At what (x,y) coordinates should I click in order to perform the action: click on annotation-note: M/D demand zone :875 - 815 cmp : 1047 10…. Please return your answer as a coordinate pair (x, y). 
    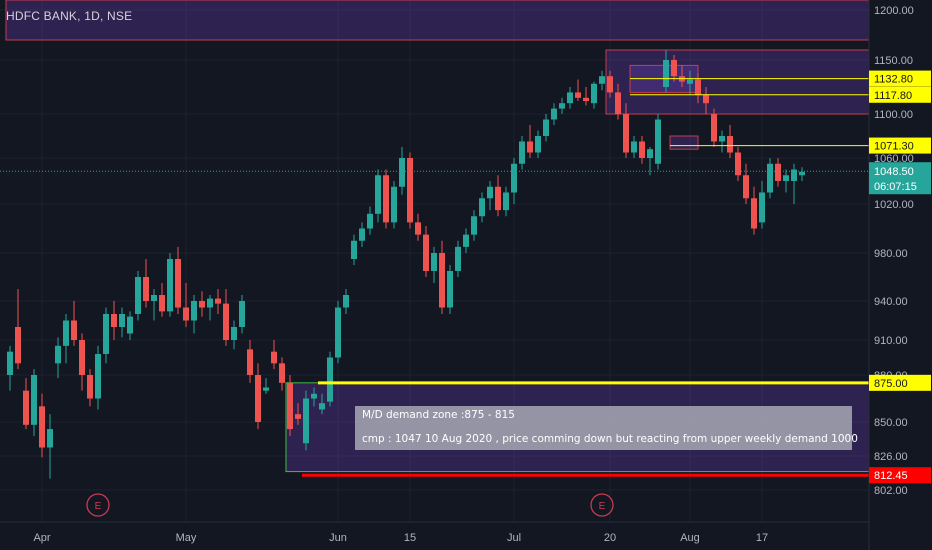
    Looking at the image, I should click on (606, 428).